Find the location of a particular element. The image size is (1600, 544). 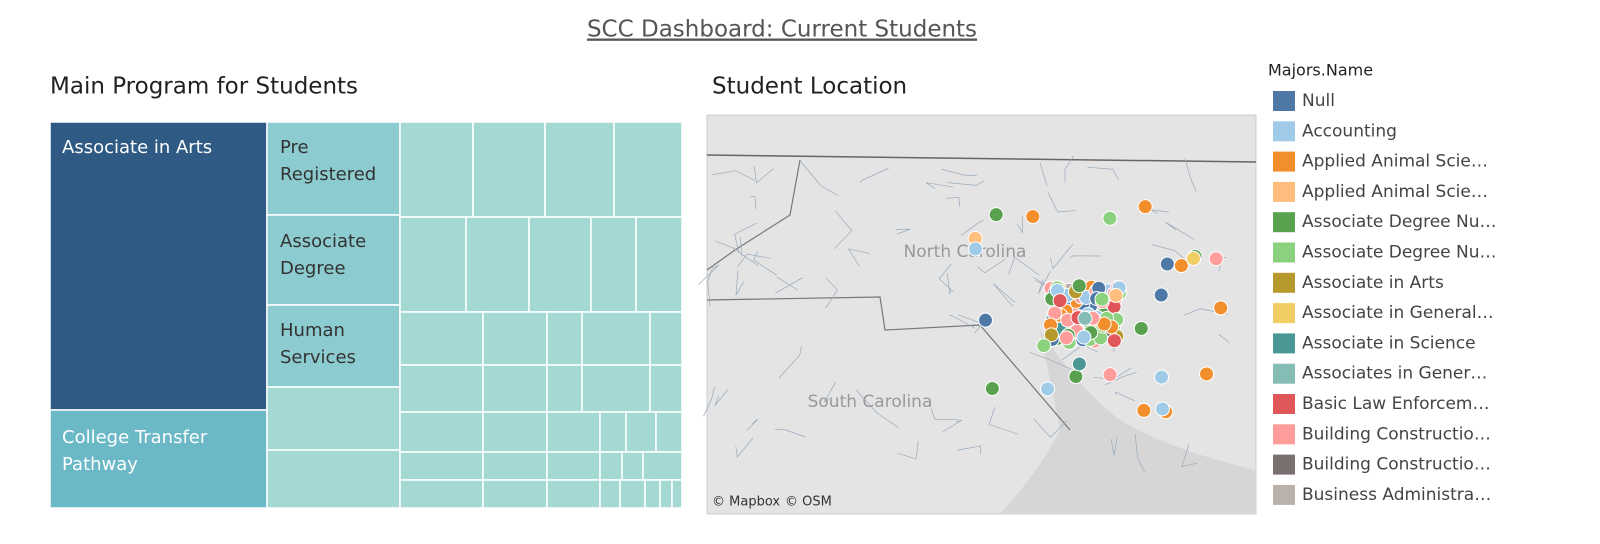

map-attribution: © OSM is located at coordinates (808, 502).